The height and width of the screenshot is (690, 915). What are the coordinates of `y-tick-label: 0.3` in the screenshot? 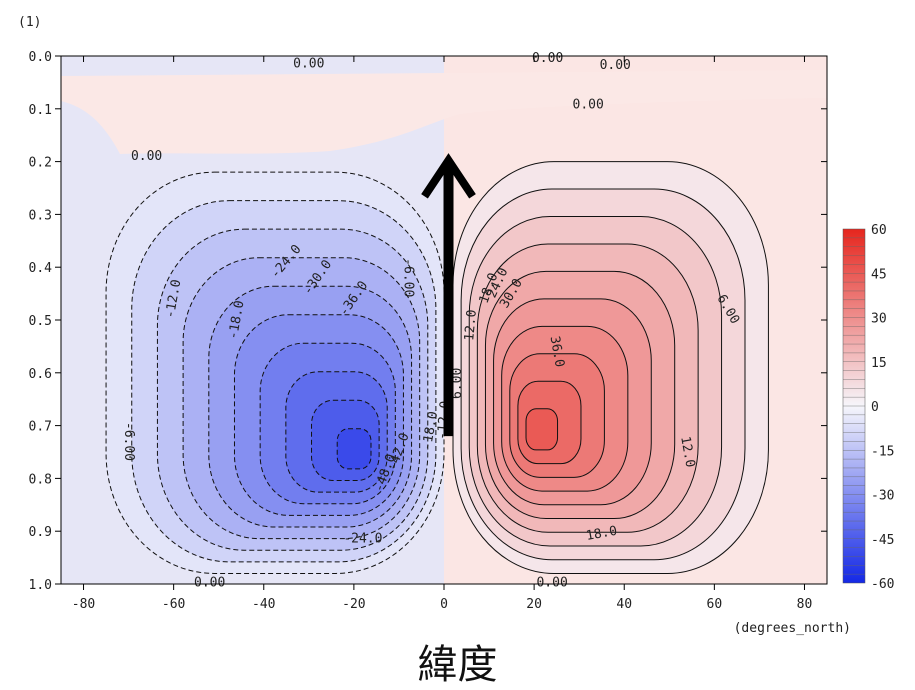 It's located at (40, 215).